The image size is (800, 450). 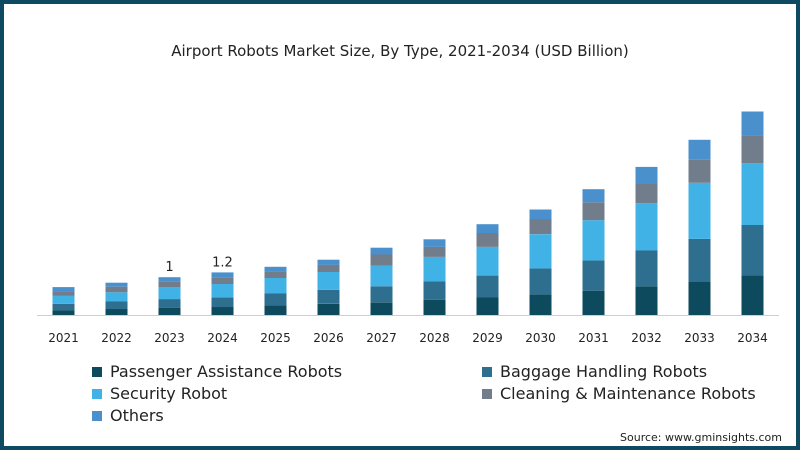 I want to click on x-tick-label: 2029, so click(x=487, y=338).